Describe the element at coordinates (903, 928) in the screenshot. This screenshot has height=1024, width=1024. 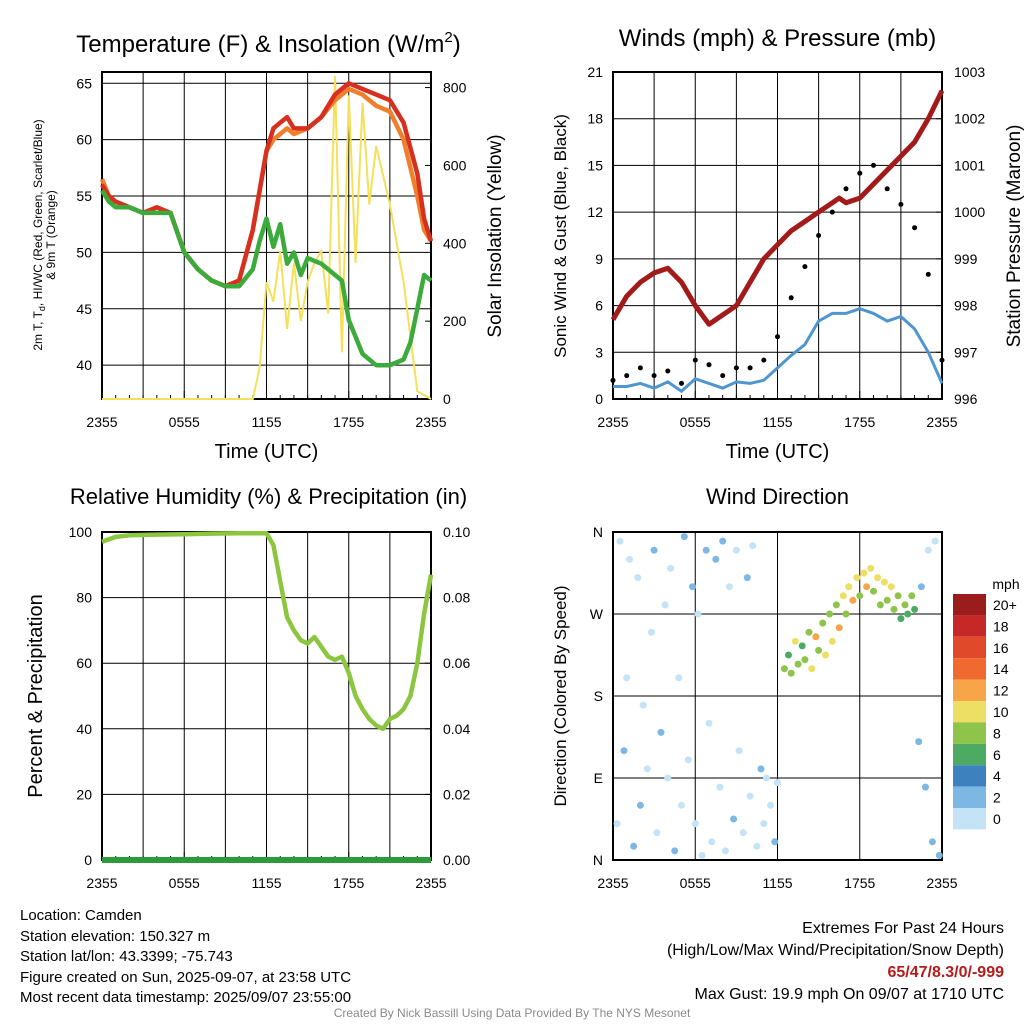
I see `extremes-title: Extremes For Past 24 Hours` at that location.